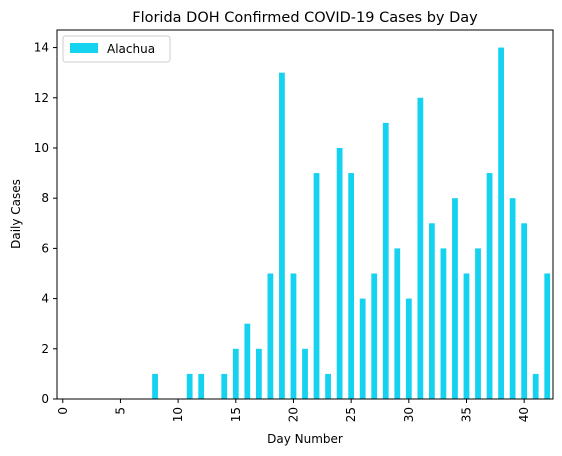  What do you see at coordinates (178, 414) in the screenshot?
I see `x-tick-label: 10` at bounding box center [178, 414].